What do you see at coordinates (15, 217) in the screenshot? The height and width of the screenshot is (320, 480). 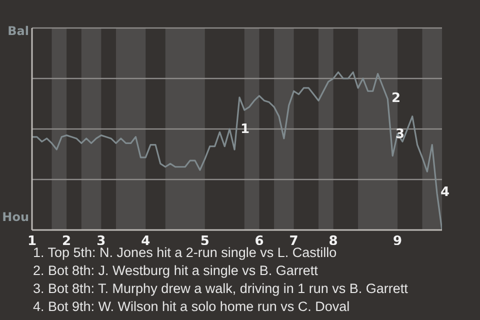 I see `text: Hou` at bounding box center [15, 217].